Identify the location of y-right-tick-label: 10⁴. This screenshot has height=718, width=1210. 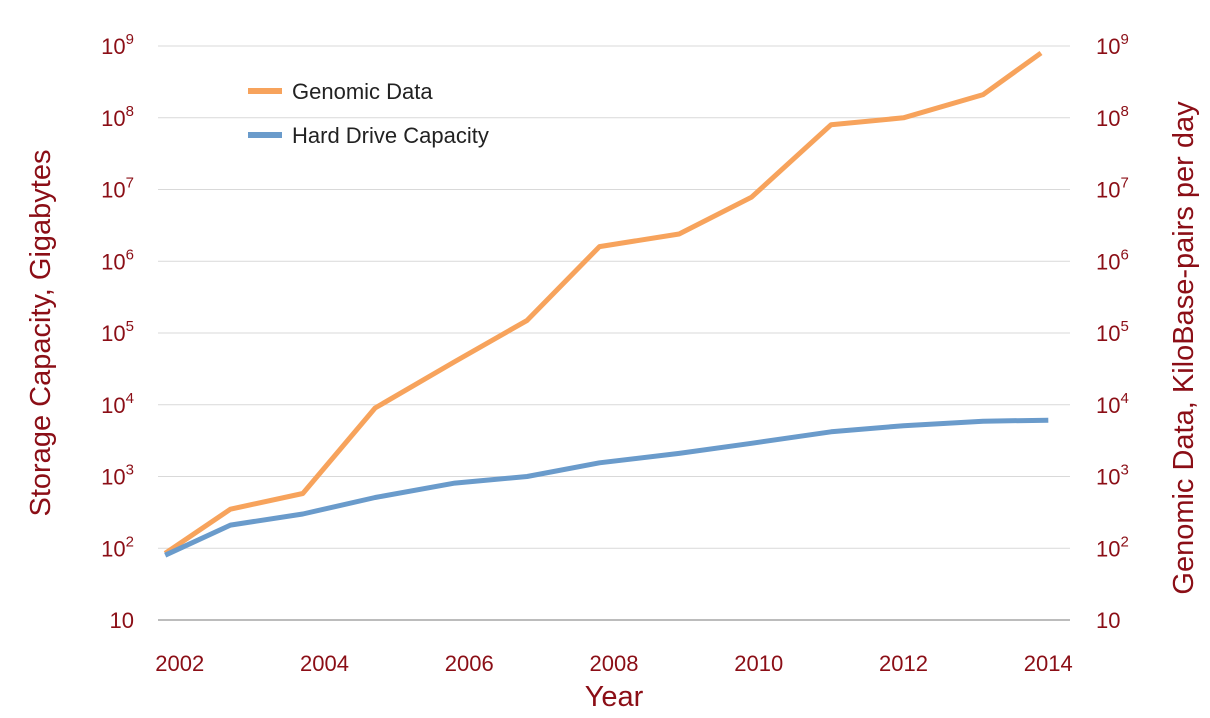
(1112, 404).